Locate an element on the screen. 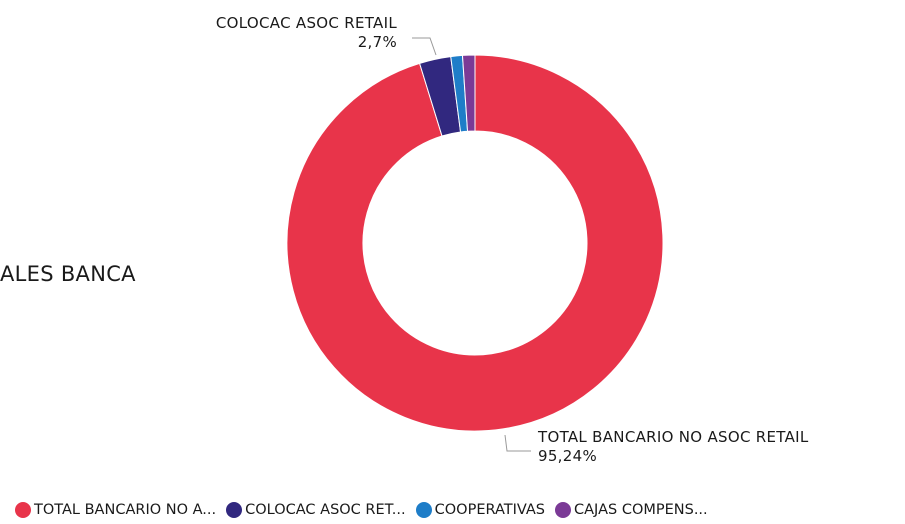 This screenshot has width=905, height=524. donut-slice-cajas-compensacion is located at coordinates (468, 93).